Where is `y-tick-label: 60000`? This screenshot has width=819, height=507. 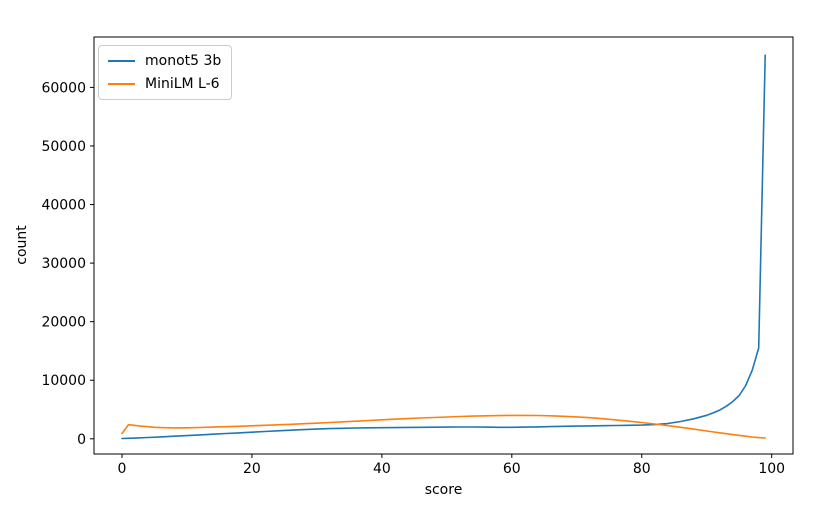 y-tick-label: 60000 is located at coordinates (63, 88).